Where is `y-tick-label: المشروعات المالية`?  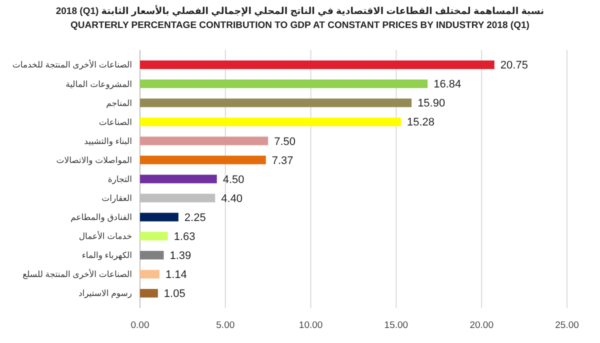
y-tick-label: المشروعات المالية is located at coordinates (99, 84).